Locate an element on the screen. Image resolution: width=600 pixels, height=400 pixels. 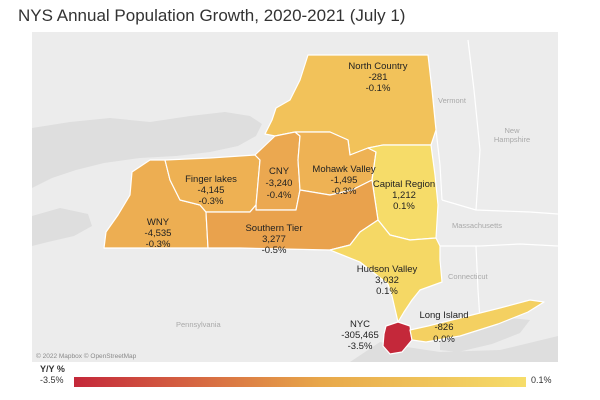
long-island-pct: 0.0% is located at coordinates (444, 339).